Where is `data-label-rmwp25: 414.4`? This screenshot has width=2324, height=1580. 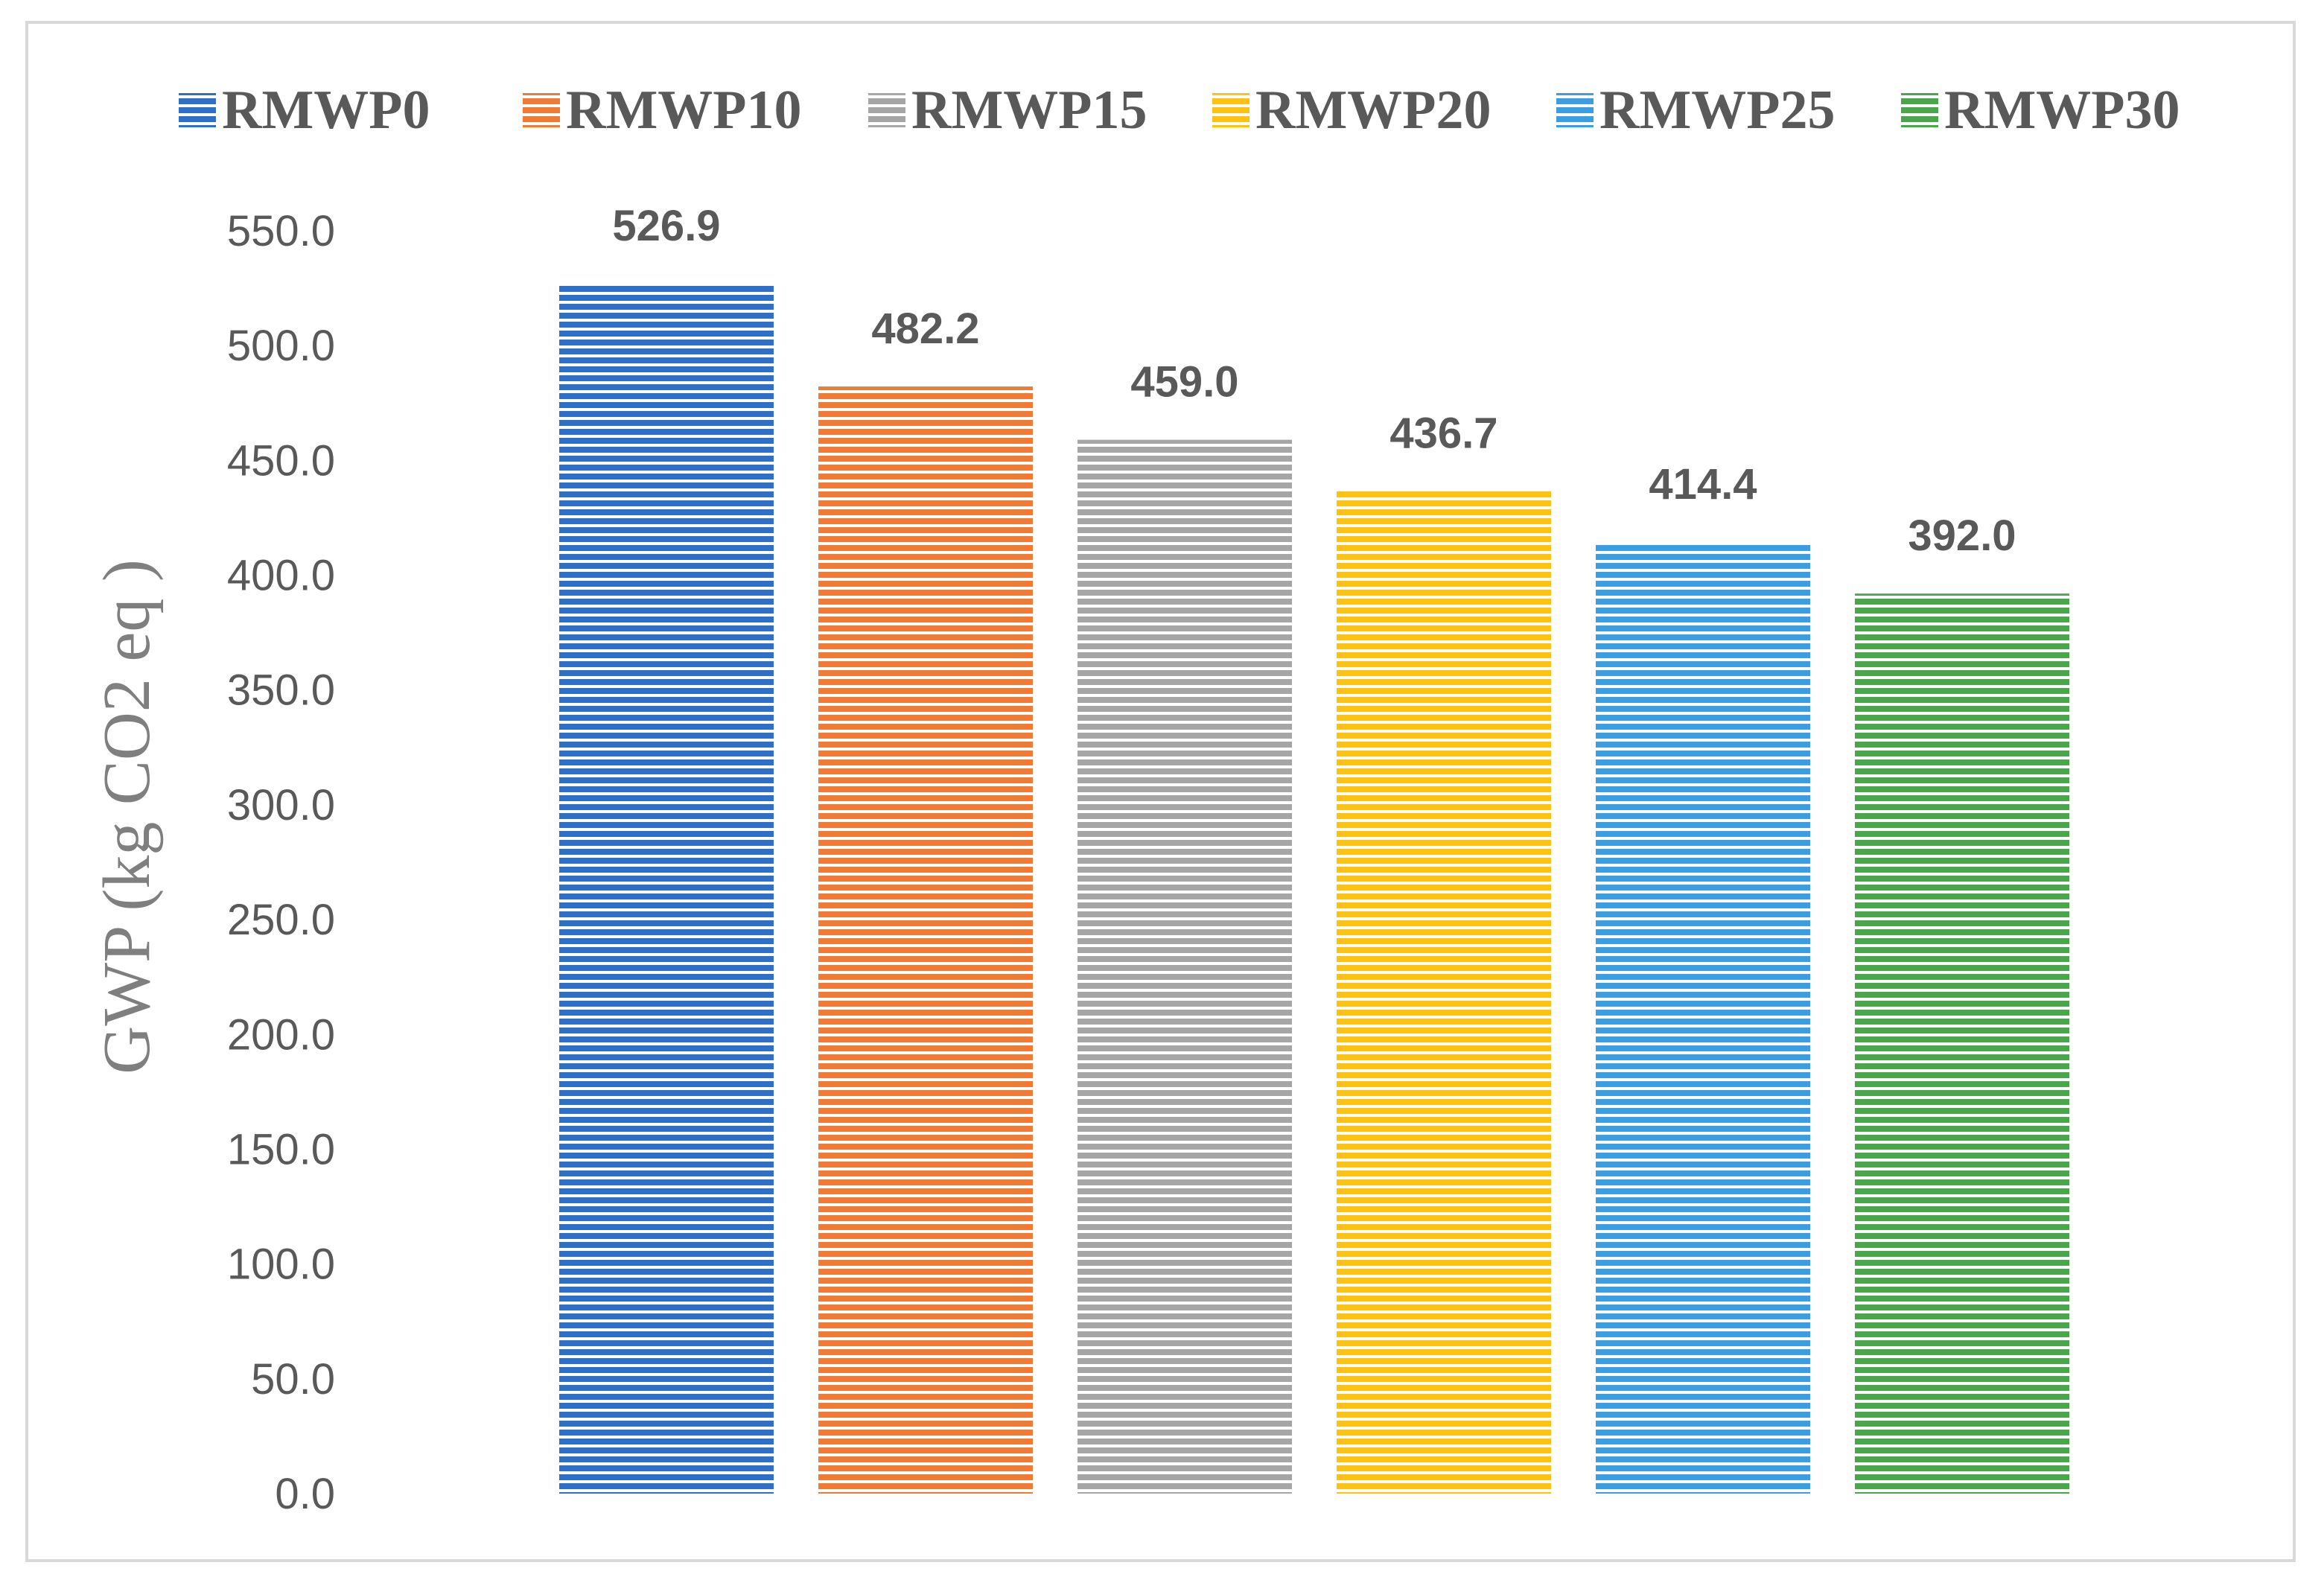
data-label-rmwp25: 414.4 is located at coordinates (1703, 485).